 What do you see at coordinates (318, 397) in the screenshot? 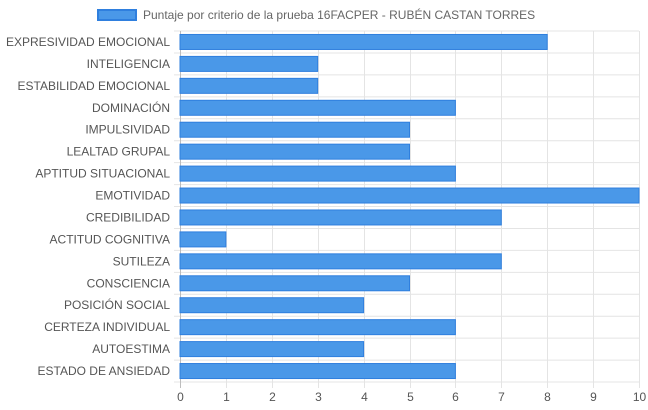
I see `x-tick-label: 3` at bounding box center [318, 397].